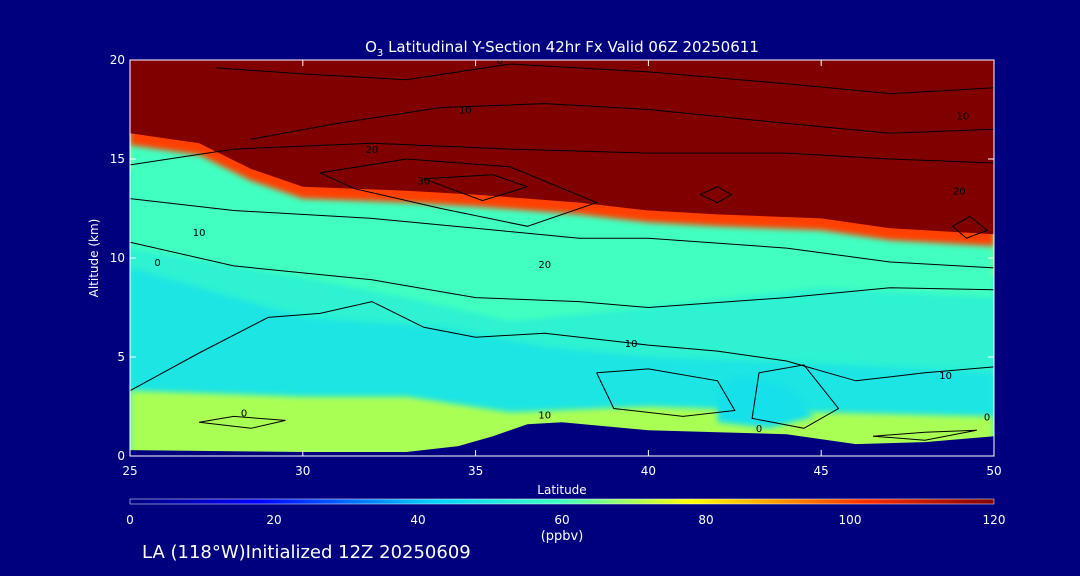 This screenshot has height=576, width=1080. What do you see at coordinates (766, 402) in the screenshot?
I see `field-clean-pocket` at bounding box center [766, 402].